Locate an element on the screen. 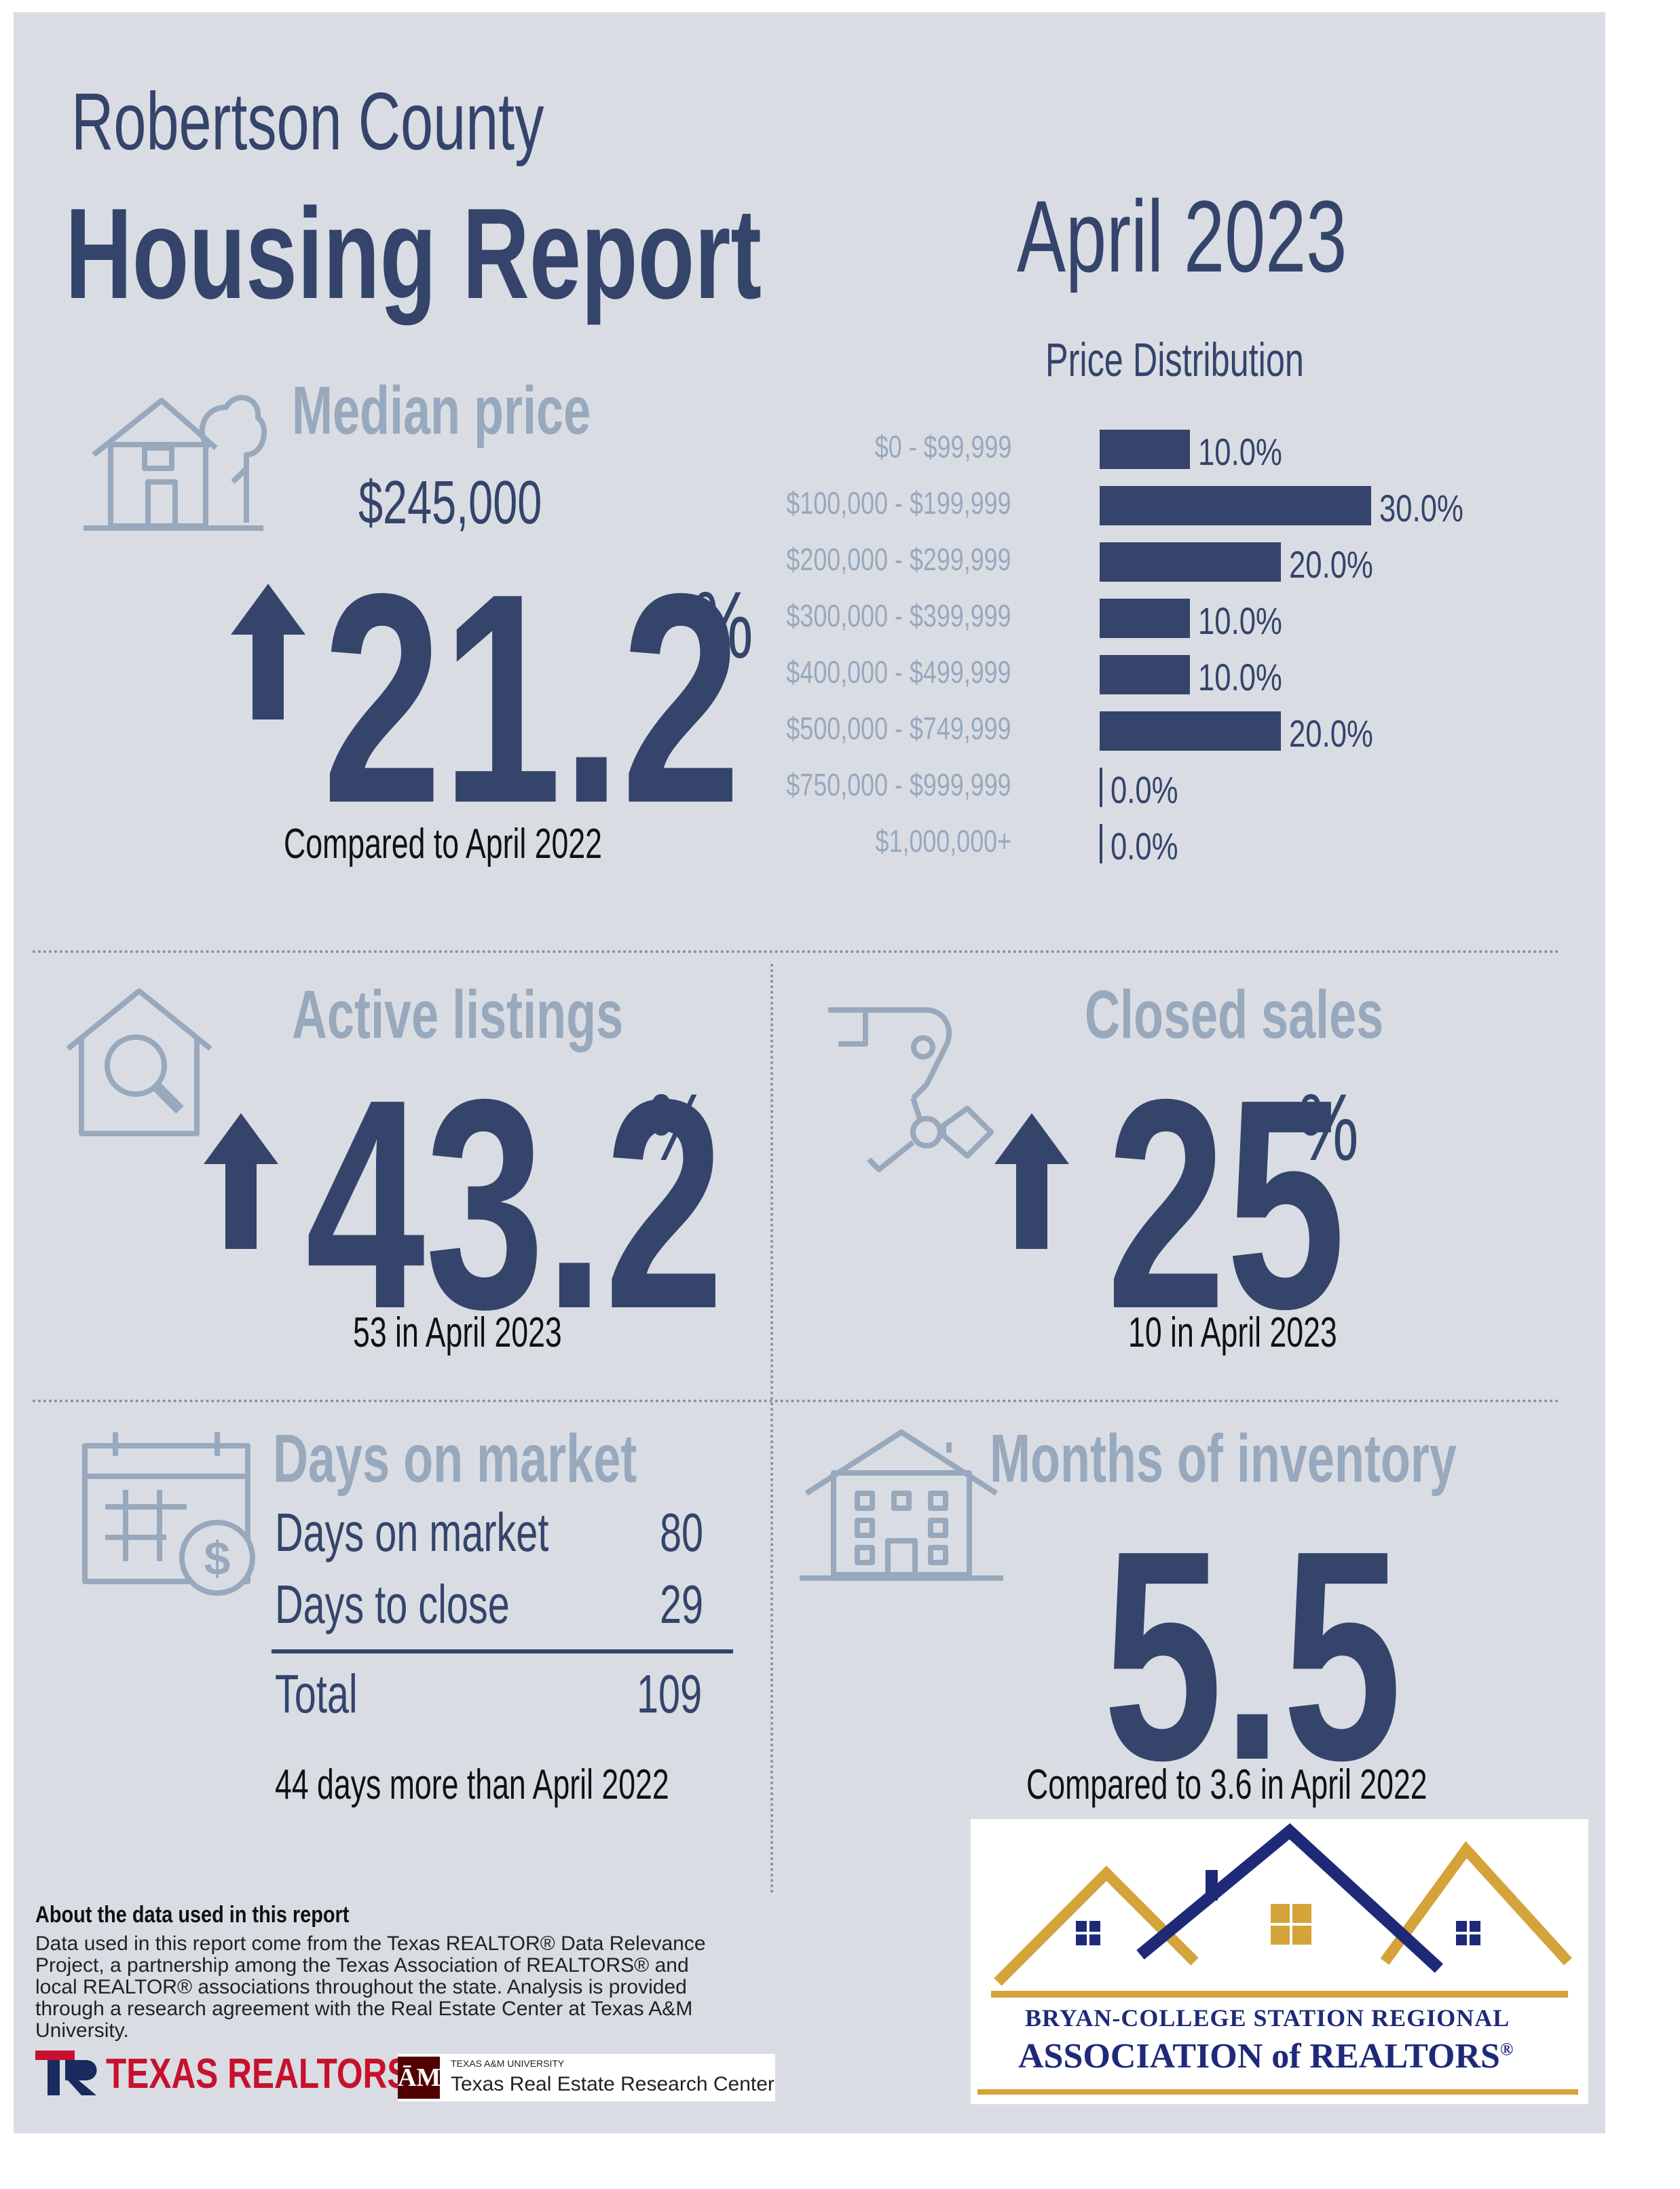  price-row: $500,000 - $749,999 20.0% is located at coordinates (1185, 730).